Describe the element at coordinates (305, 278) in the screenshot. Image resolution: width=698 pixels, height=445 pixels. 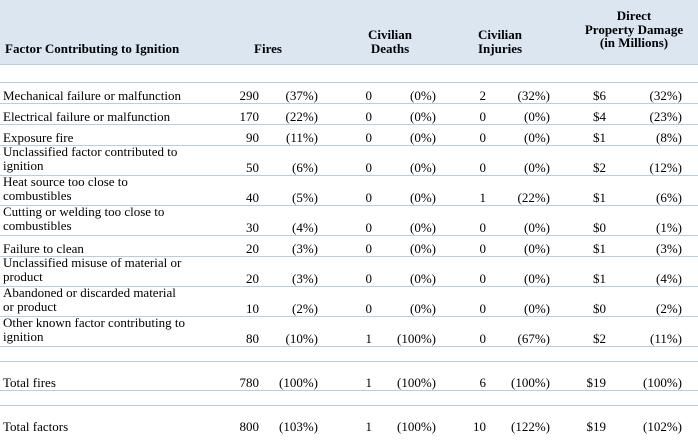
I see `fires-pct-cell: (3%)` at that location.